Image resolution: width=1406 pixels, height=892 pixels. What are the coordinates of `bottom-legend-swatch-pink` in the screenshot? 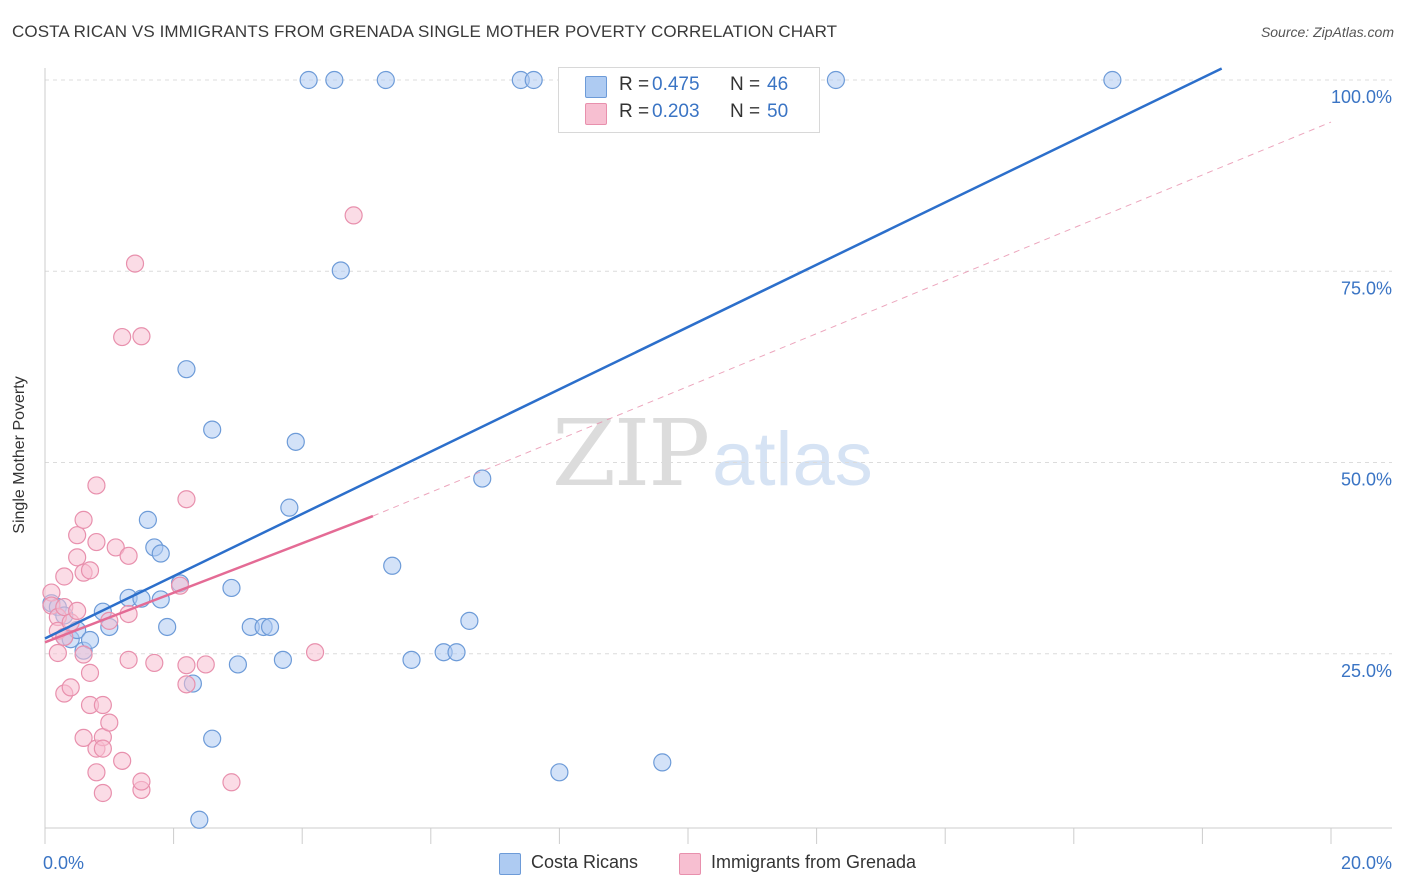 It's located at (690, 864).